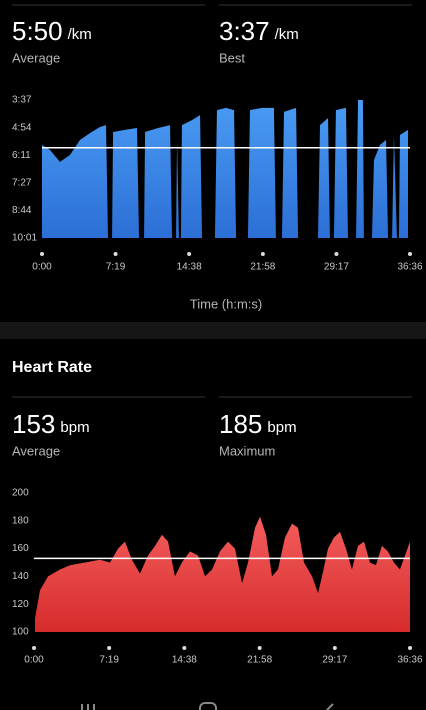 This screenshot has width=426, height=710. What do you see at coordinates (20, 493) in the screenshot?
I see `y-tick-label: 200` at bounding box center [20, 493].